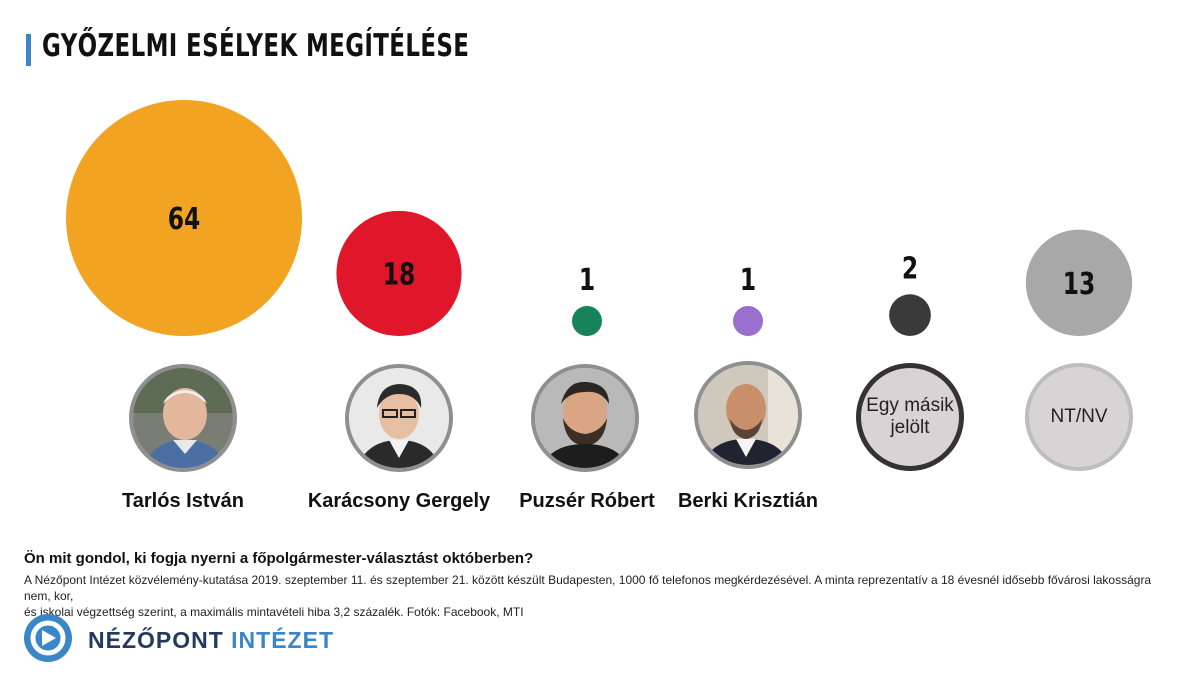 This screenshot has height=679, width=1200. What do you see at coordinates (183, 418) in the screenshot?
I see `avatar-tarlos` at bounding box center [183, 418].